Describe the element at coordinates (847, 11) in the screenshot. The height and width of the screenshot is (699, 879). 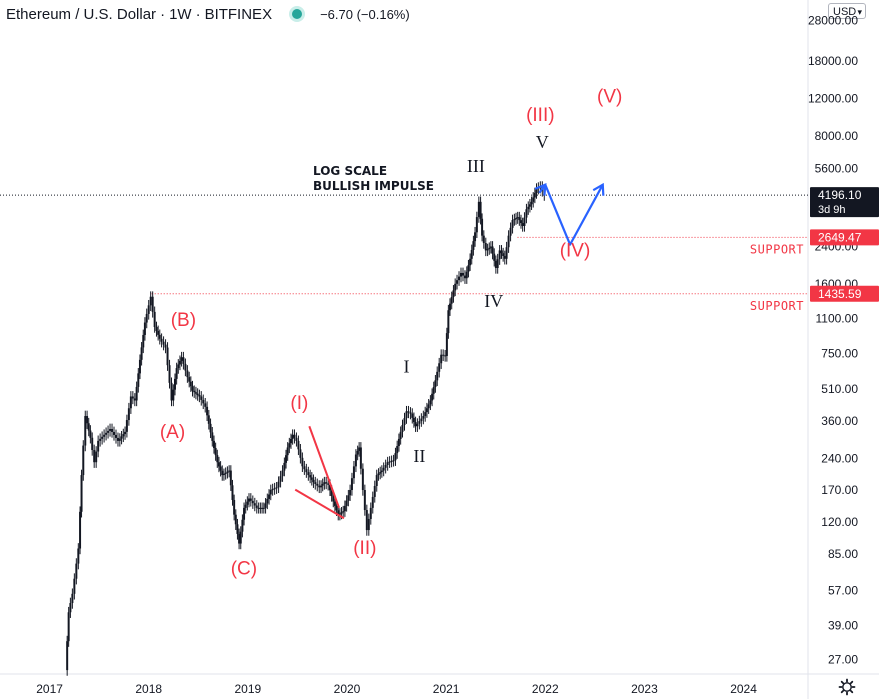
I see `currency-select: USD` at that location.